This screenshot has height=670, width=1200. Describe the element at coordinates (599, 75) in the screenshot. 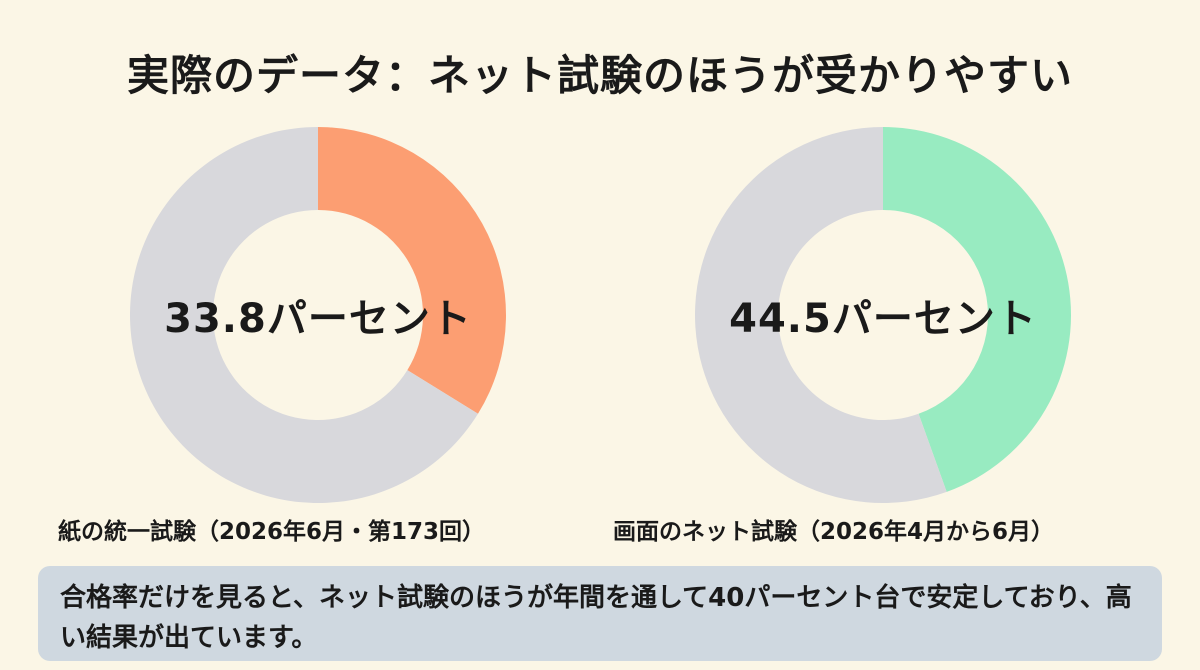

I see `page-title: 実際のデータ：ネット試験のほうが受かりやすい` at that location.